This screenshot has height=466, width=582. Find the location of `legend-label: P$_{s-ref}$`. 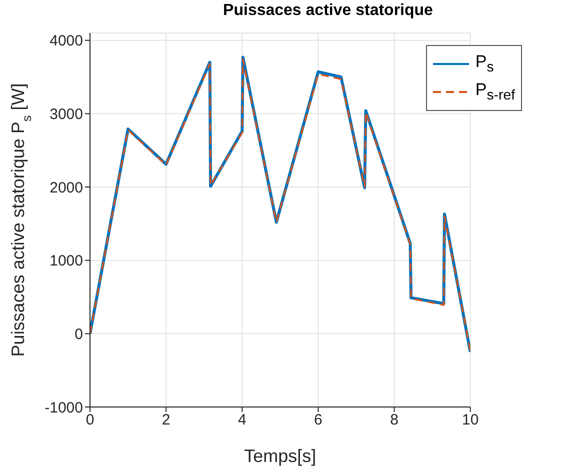

legend-label: P$_{s-ref}$ is located at coordinates (495, 92).